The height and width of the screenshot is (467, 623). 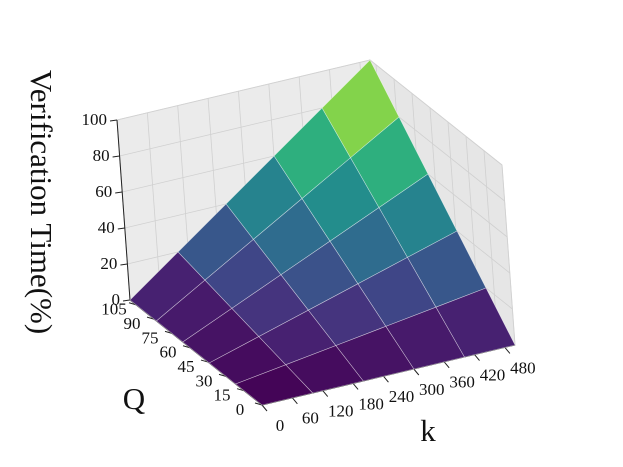 What do you see at coordinates (116, 299) in the screenshot?
I see `z-tick-label: 0` at bounding box center [116, 299].